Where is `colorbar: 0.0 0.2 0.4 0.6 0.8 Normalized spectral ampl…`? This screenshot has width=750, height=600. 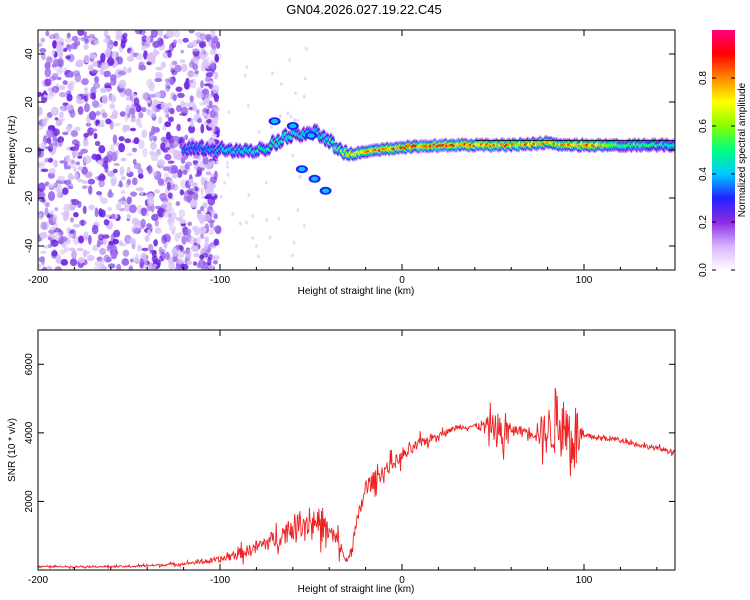 colorbar: 0.0 0.2 0.4 0.6 0.8 Normalized spectral ampl… is located at coordinates (723, 153).